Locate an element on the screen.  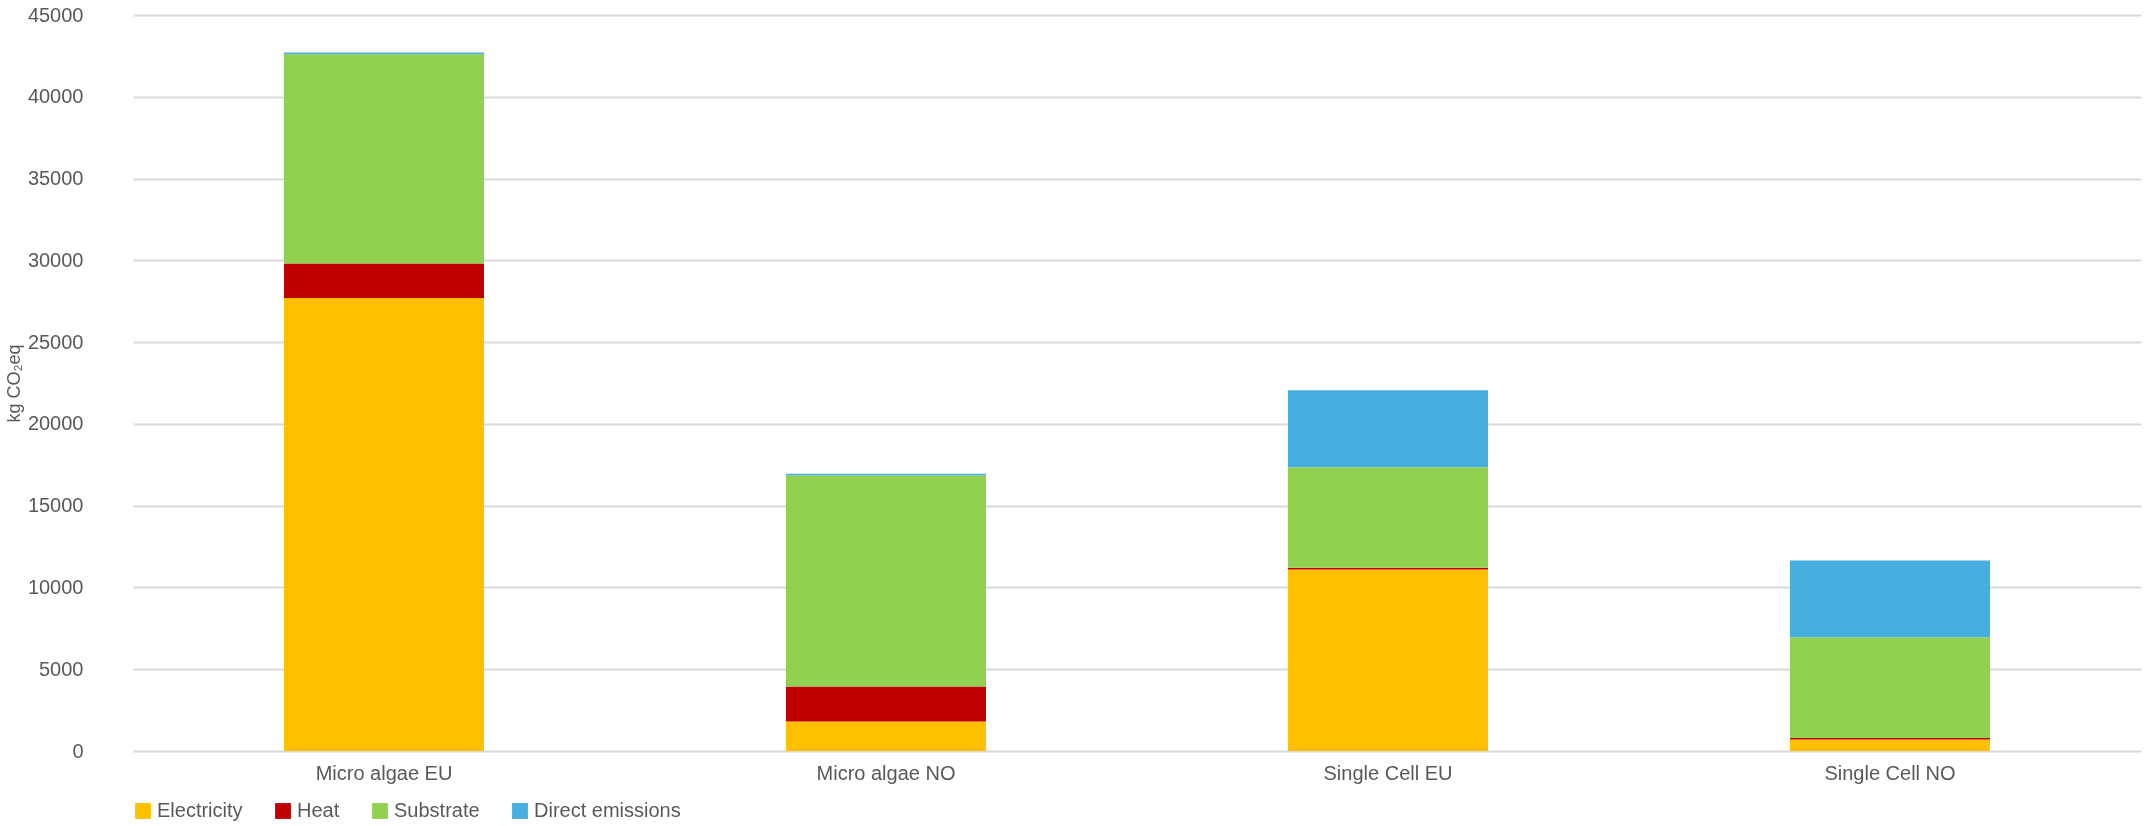
y-tick-label: 35000 is located at coordinates (55, 178).